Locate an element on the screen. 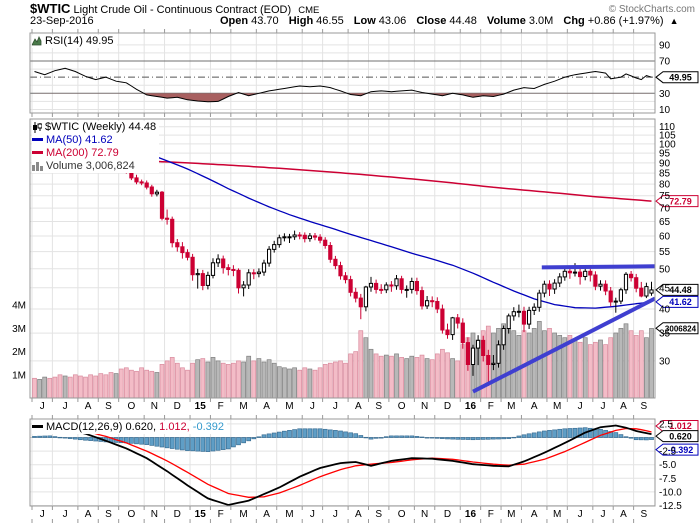 This screenshot has width=700, height=530. low-value: 43.06 is located at coordinates (392, 21).